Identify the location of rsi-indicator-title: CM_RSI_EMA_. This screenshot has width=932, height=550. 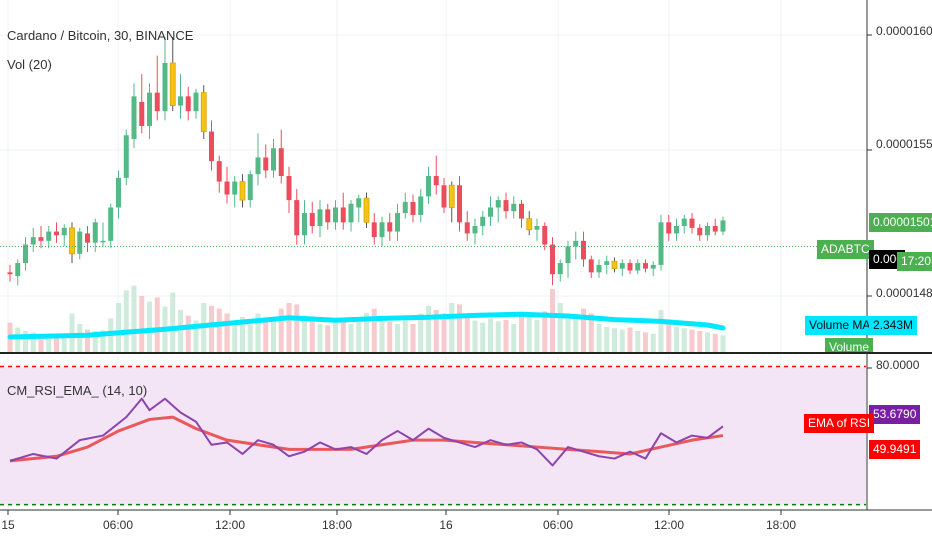
(53, 390).